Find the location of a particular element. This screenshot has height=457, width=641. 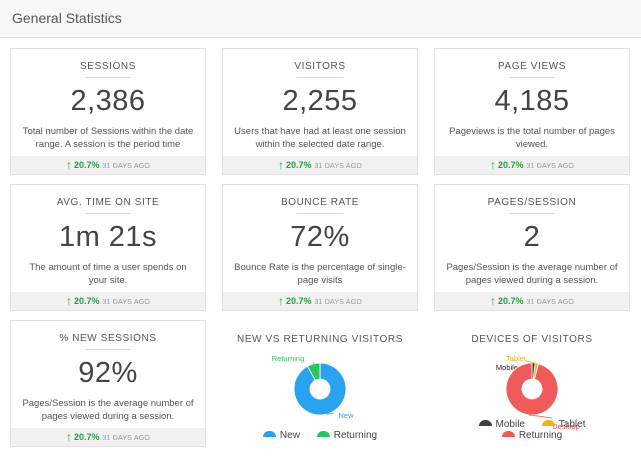

chart-legend: New Returning is located at coordinates (320, 435).